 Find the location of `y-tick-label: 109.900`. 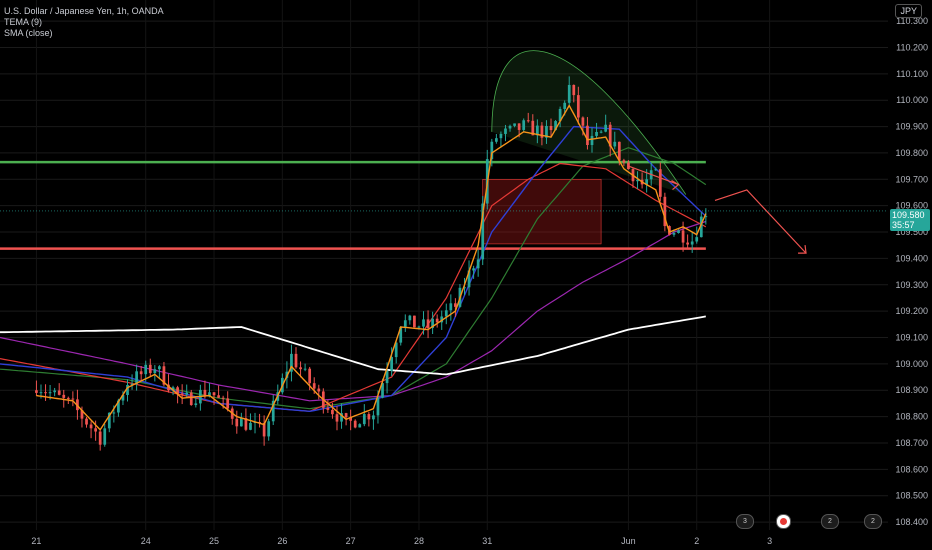

y-tick-label: 109.900 is located at coordinates (911, 127).